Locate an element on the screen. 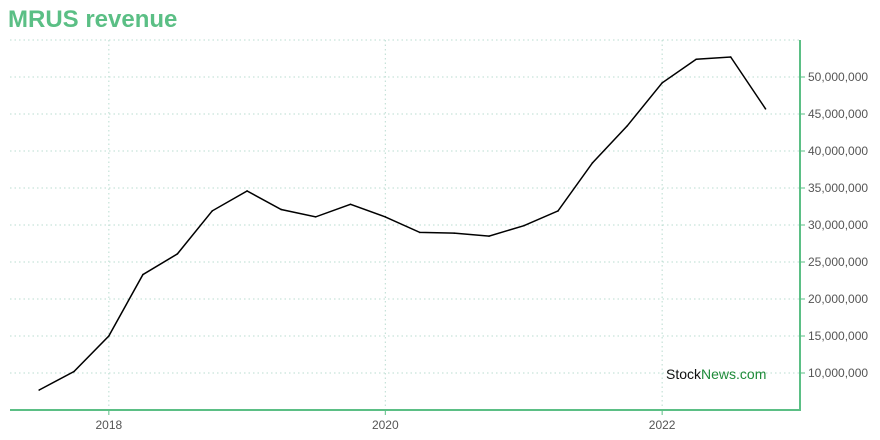 The height and width of the screenshot is (440, 880). y-tick-label: 30,000,000 is located at coordinates (838, 225).